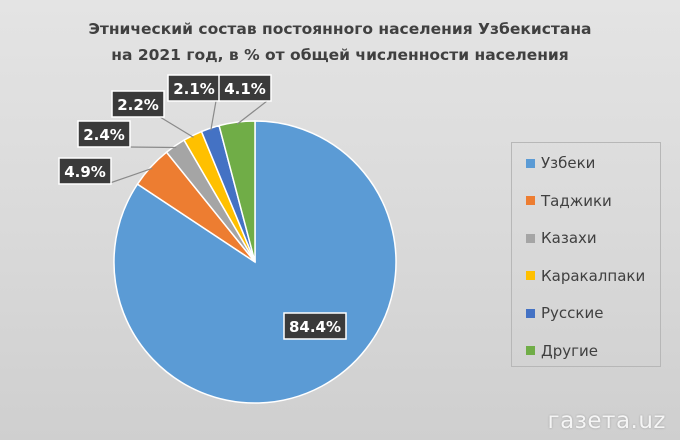  I want to click on data-label-каракалпаки: 2.2%, so click(138, 105).